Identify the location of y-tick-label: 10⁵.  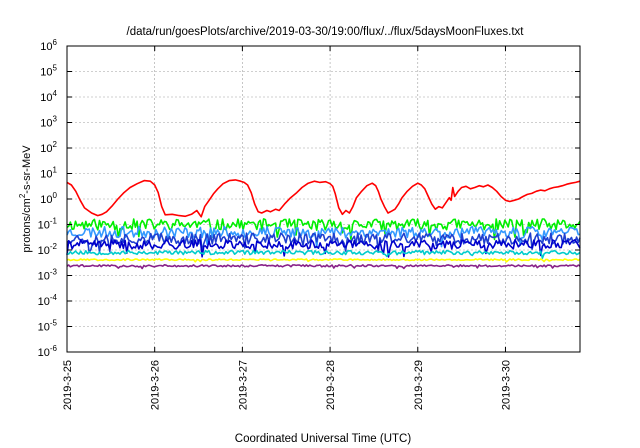
(48, 71).